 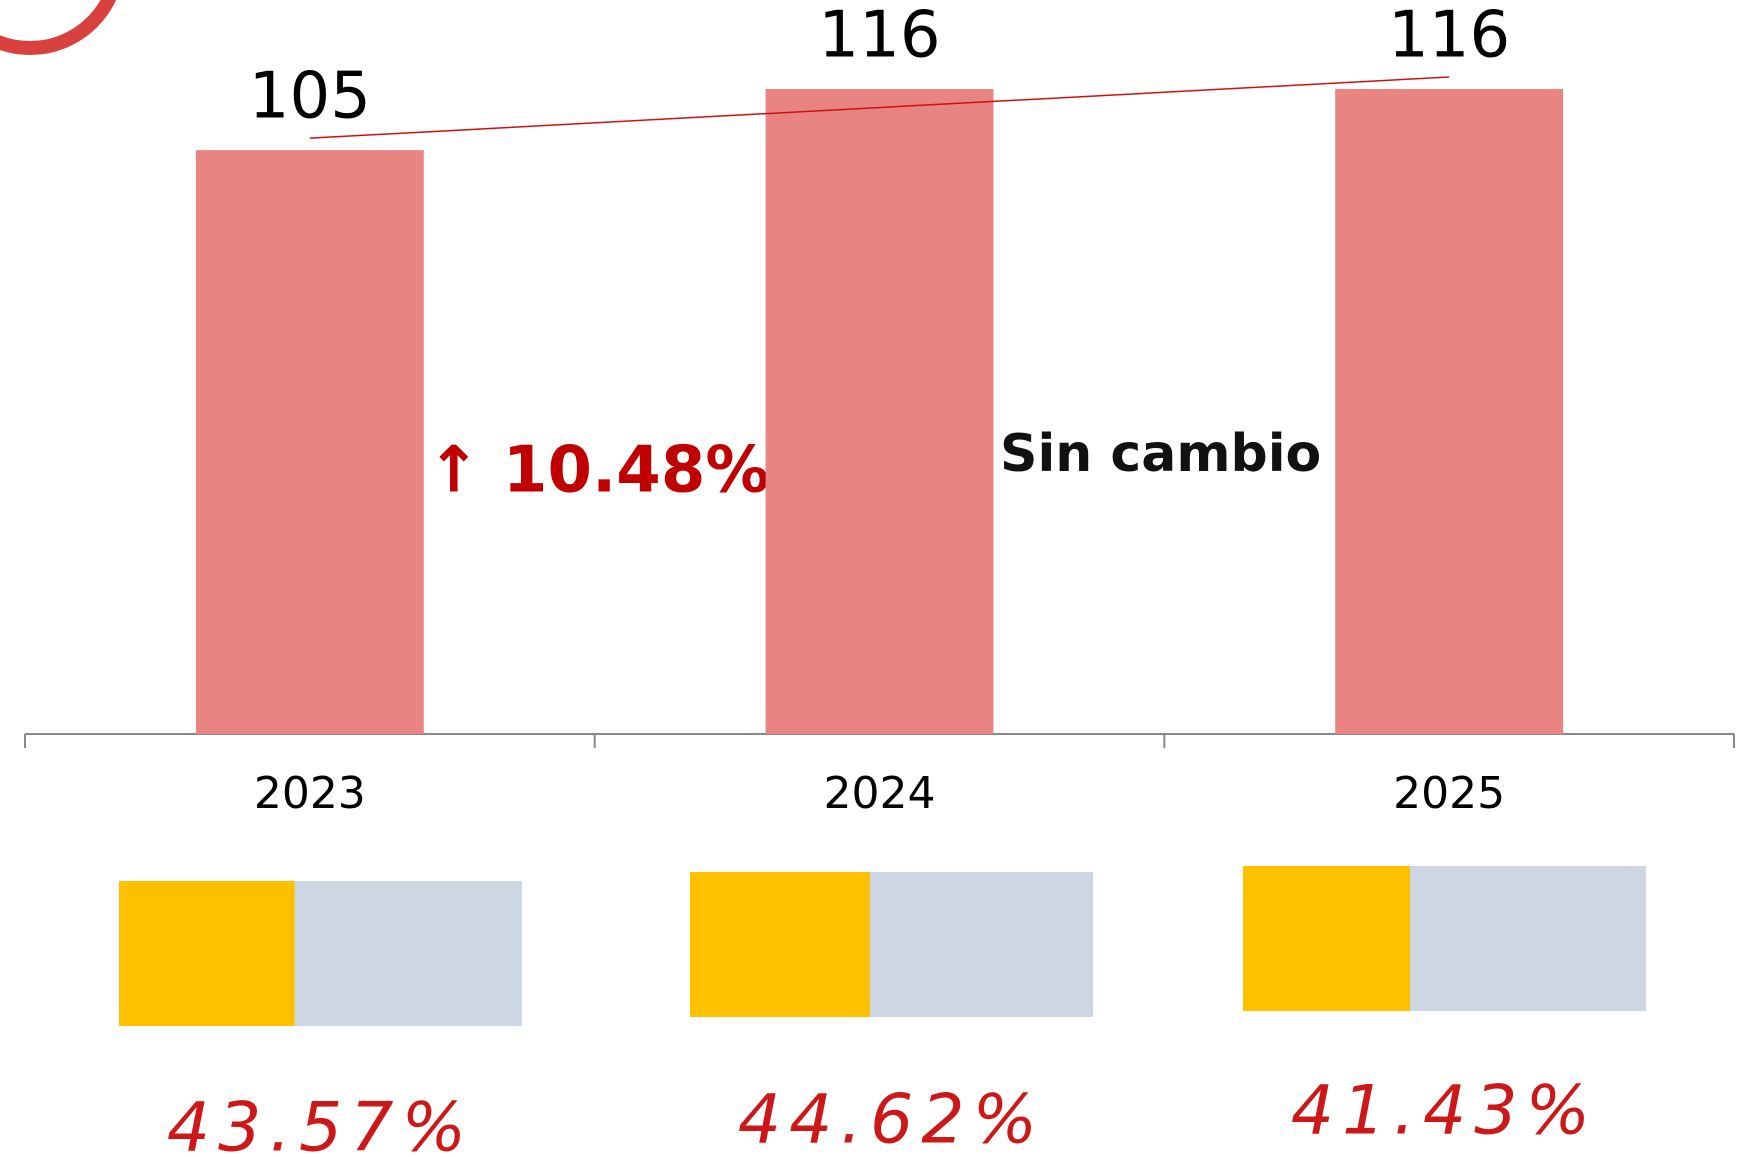 What do you see at coordinates (310, 793) in the screenshot?
I see `x-tick-label: 2023` at bounding box center [310, 793].